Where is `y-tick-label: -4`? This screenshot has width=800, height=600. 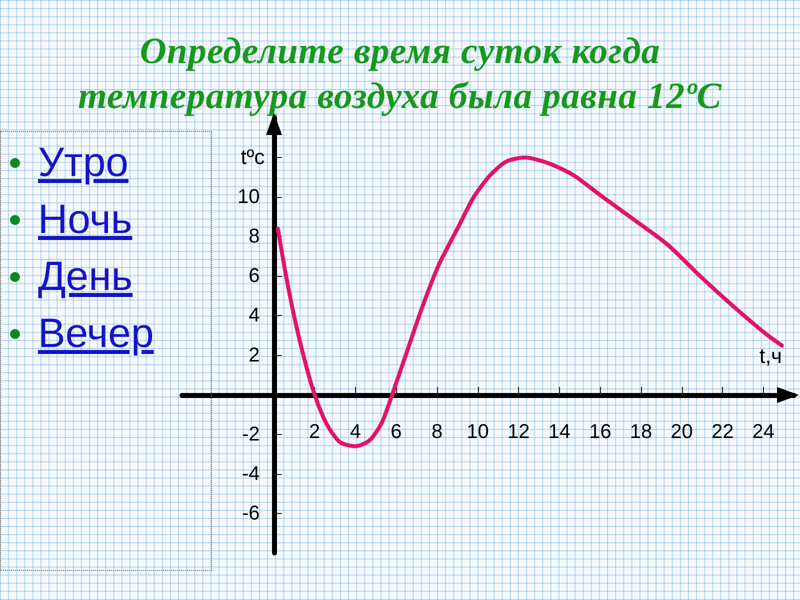 y-tick-label: -4 is located at coordinates (251, 473).